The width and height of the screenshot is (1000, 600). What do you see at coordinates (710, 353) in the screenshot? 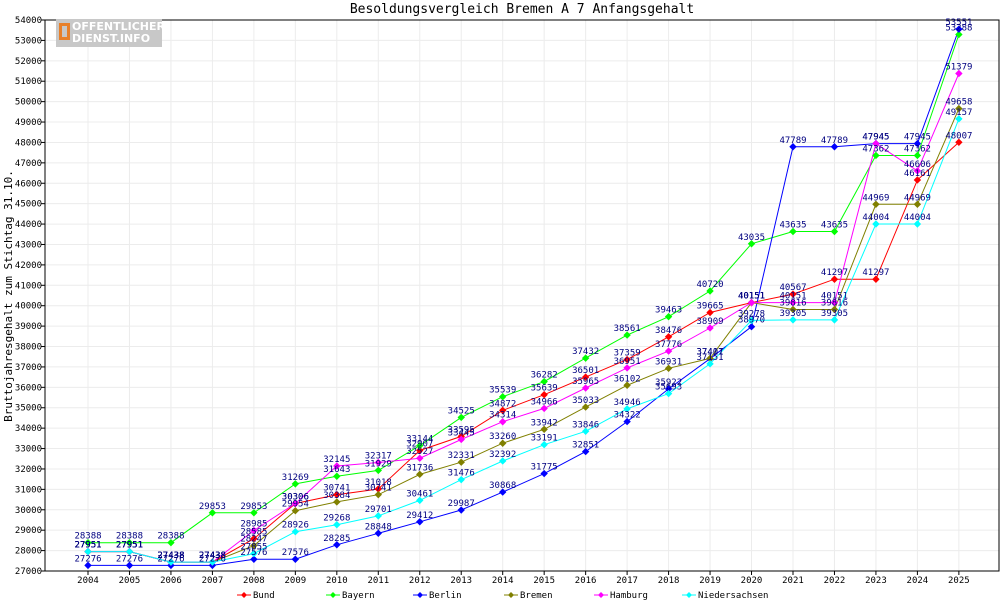
I see `data-label: 37401` at bounding box center [710, 353].